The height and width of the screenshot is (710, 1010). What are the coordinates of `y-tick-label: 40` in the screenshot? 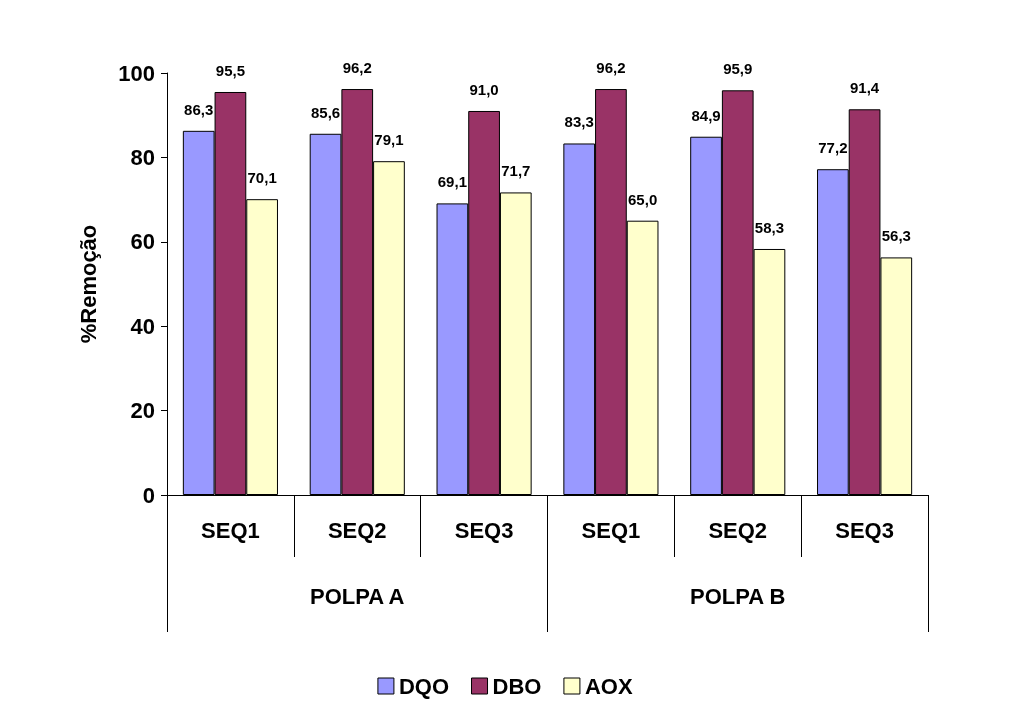 It's located at (142, 326).